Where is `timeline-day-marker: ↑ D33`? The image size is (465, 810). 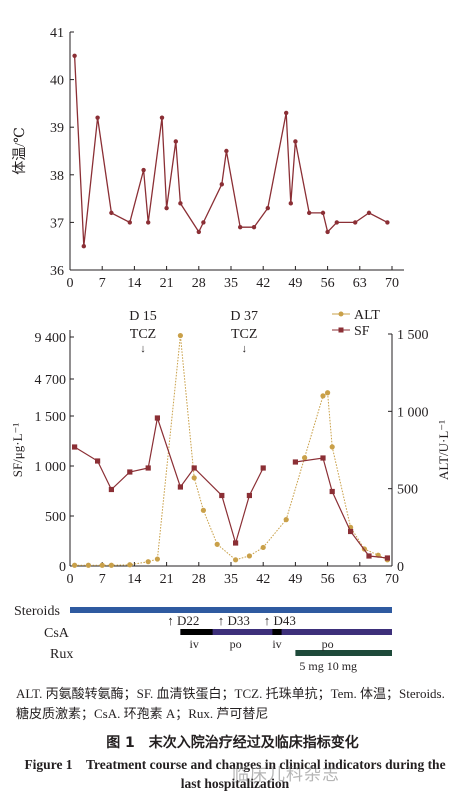 timeline-day-marker: ↑ D33 is located at coordinates (234, 620).